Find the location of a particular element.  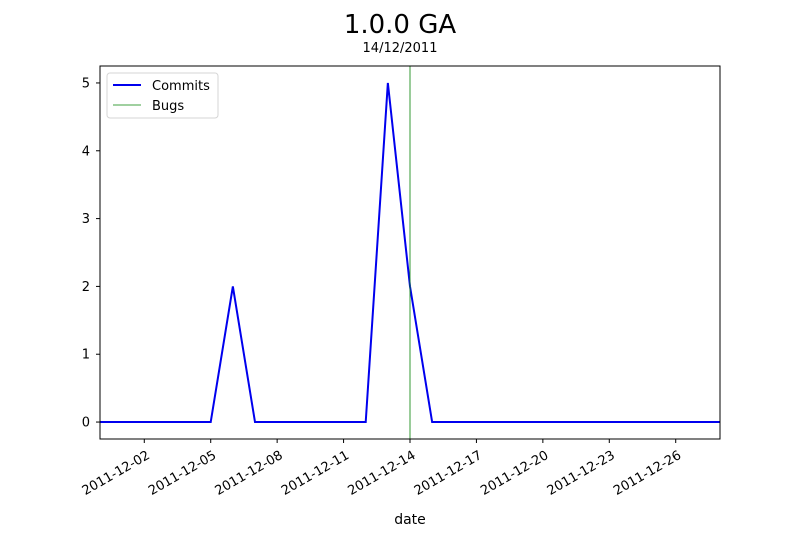

y-tick-label: 3 is located at coordinates (86, 219).